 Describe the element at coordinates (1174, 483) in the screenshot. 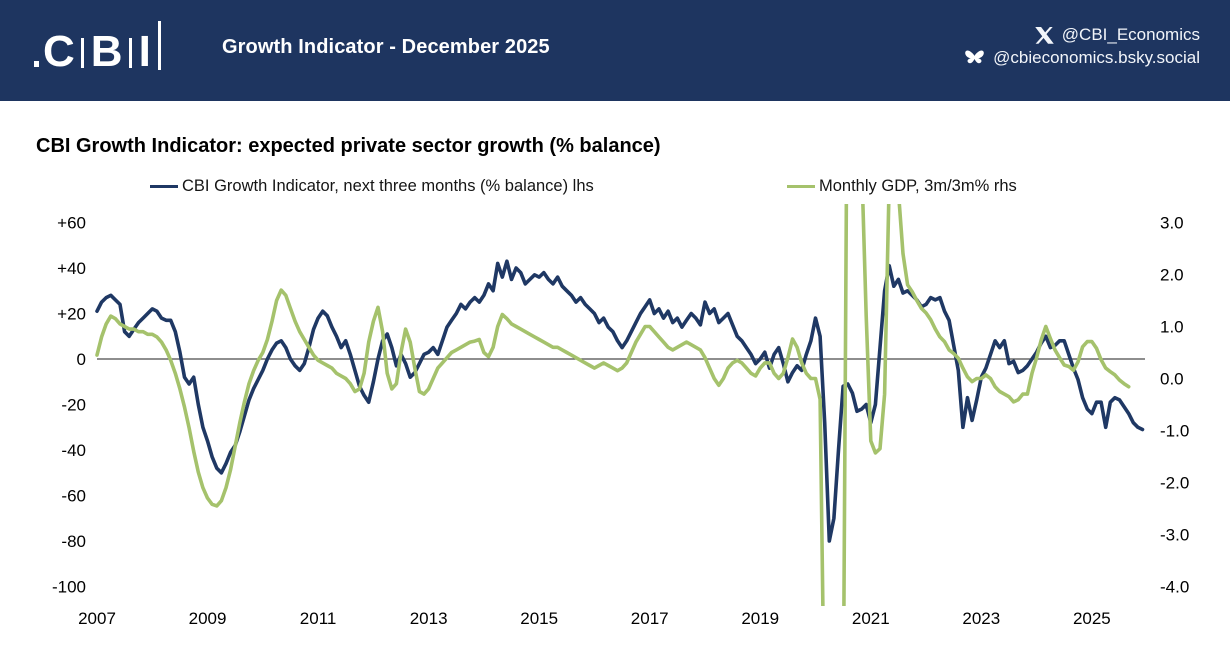

I see `tick-label: -2.0` at that location.